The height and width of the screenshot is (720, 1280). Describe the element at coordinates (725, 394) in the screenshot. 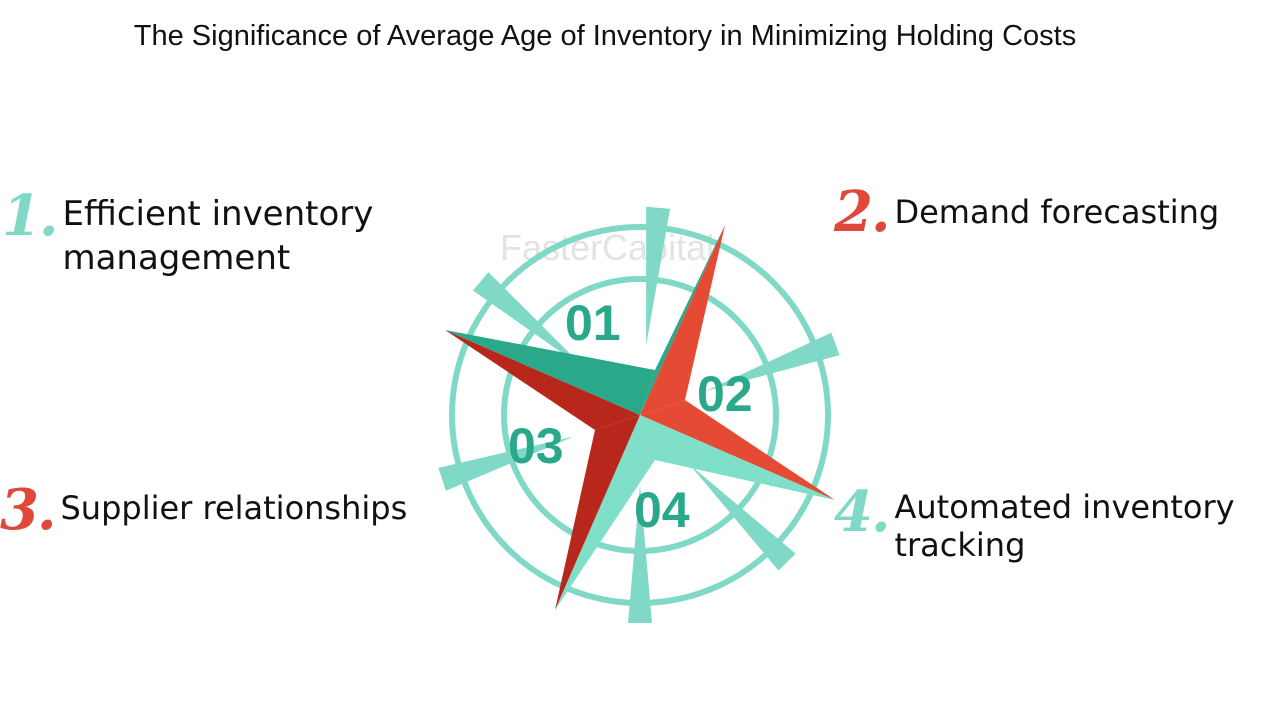

I see `segment-label-02: 02` at that location.